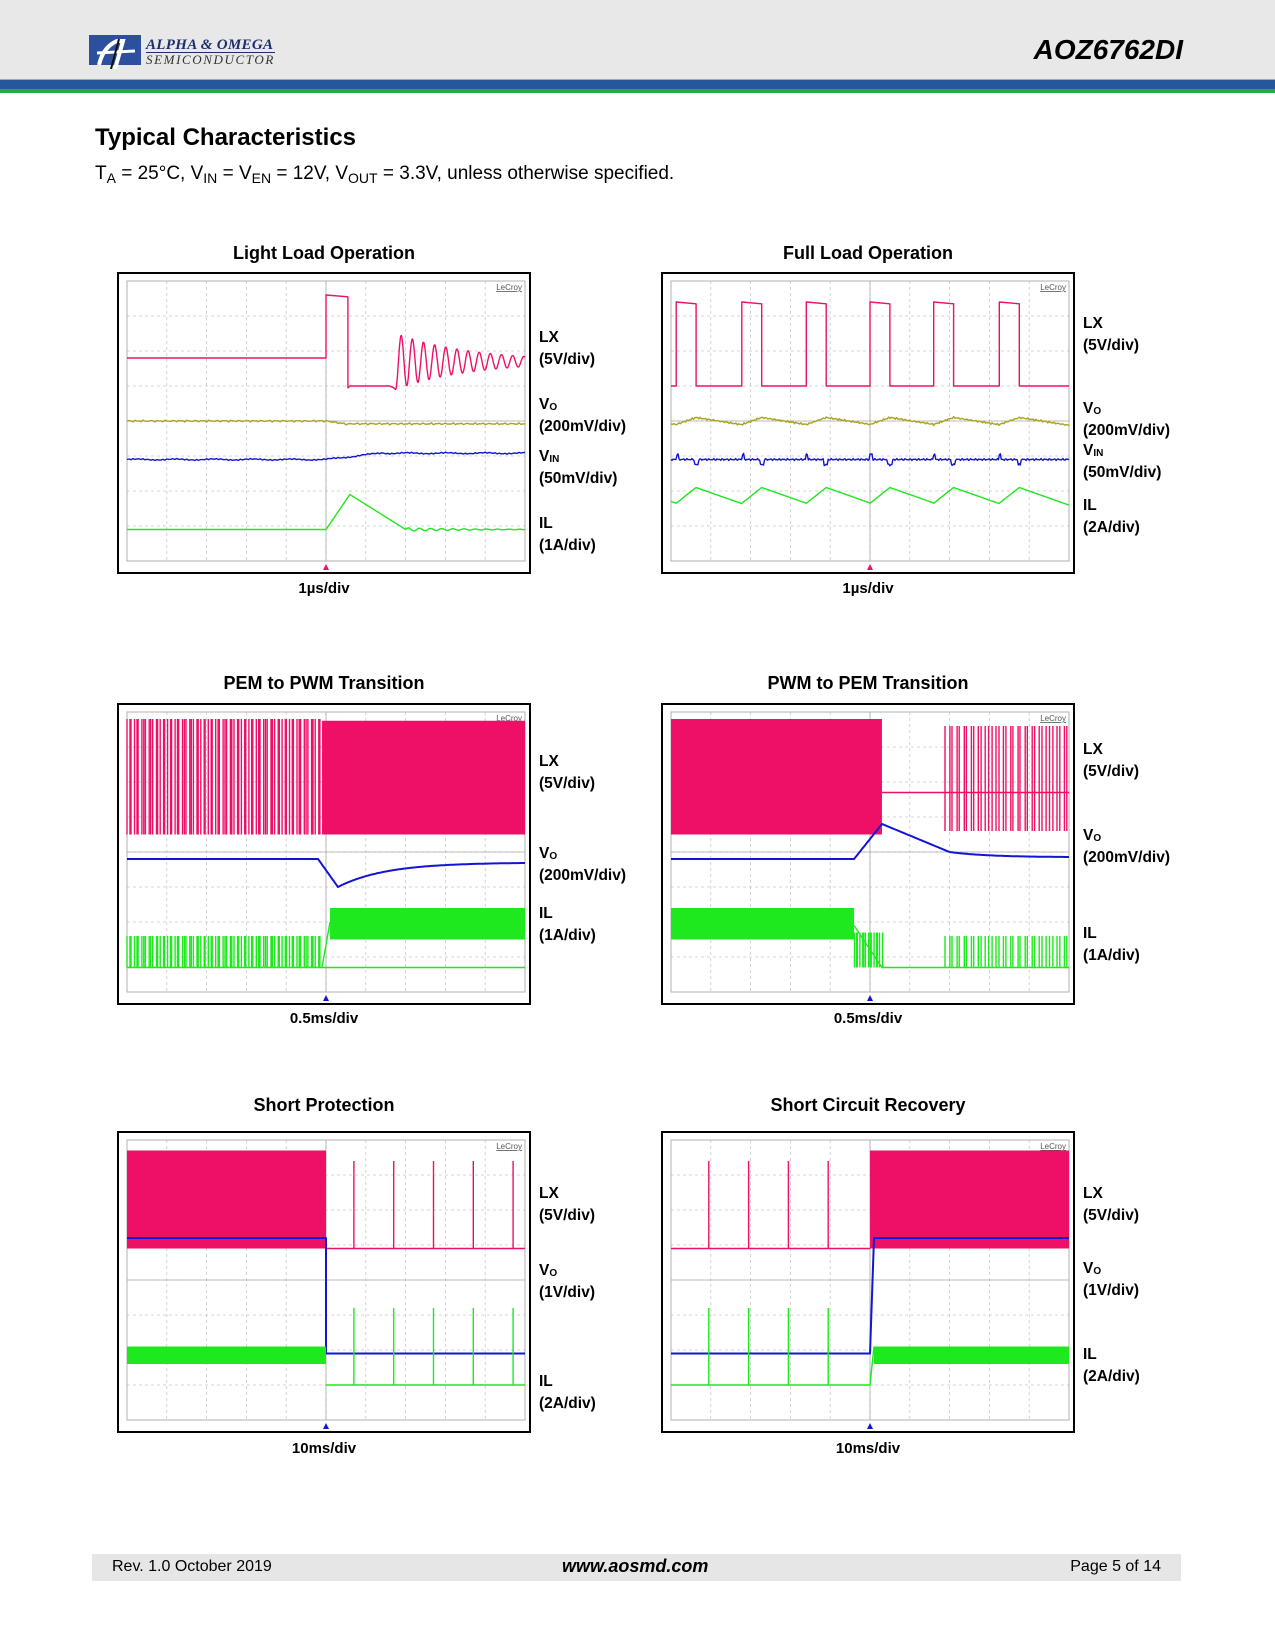  What do you see at coordinates (554, 459) in the screenshot?
I see `channel-subscript: IN` at bounding box center [554, 459].